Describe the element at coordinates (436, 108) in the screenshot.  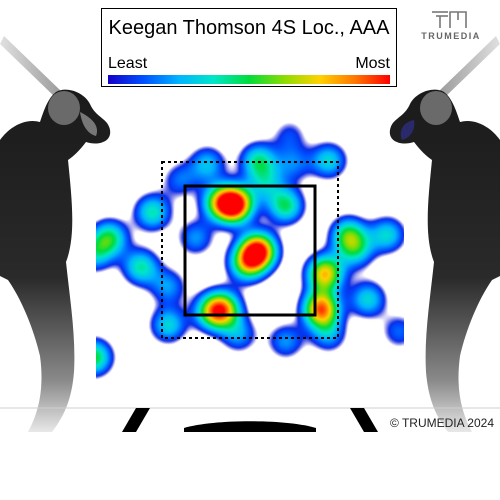
I see `right-batter-helmet` at that location.